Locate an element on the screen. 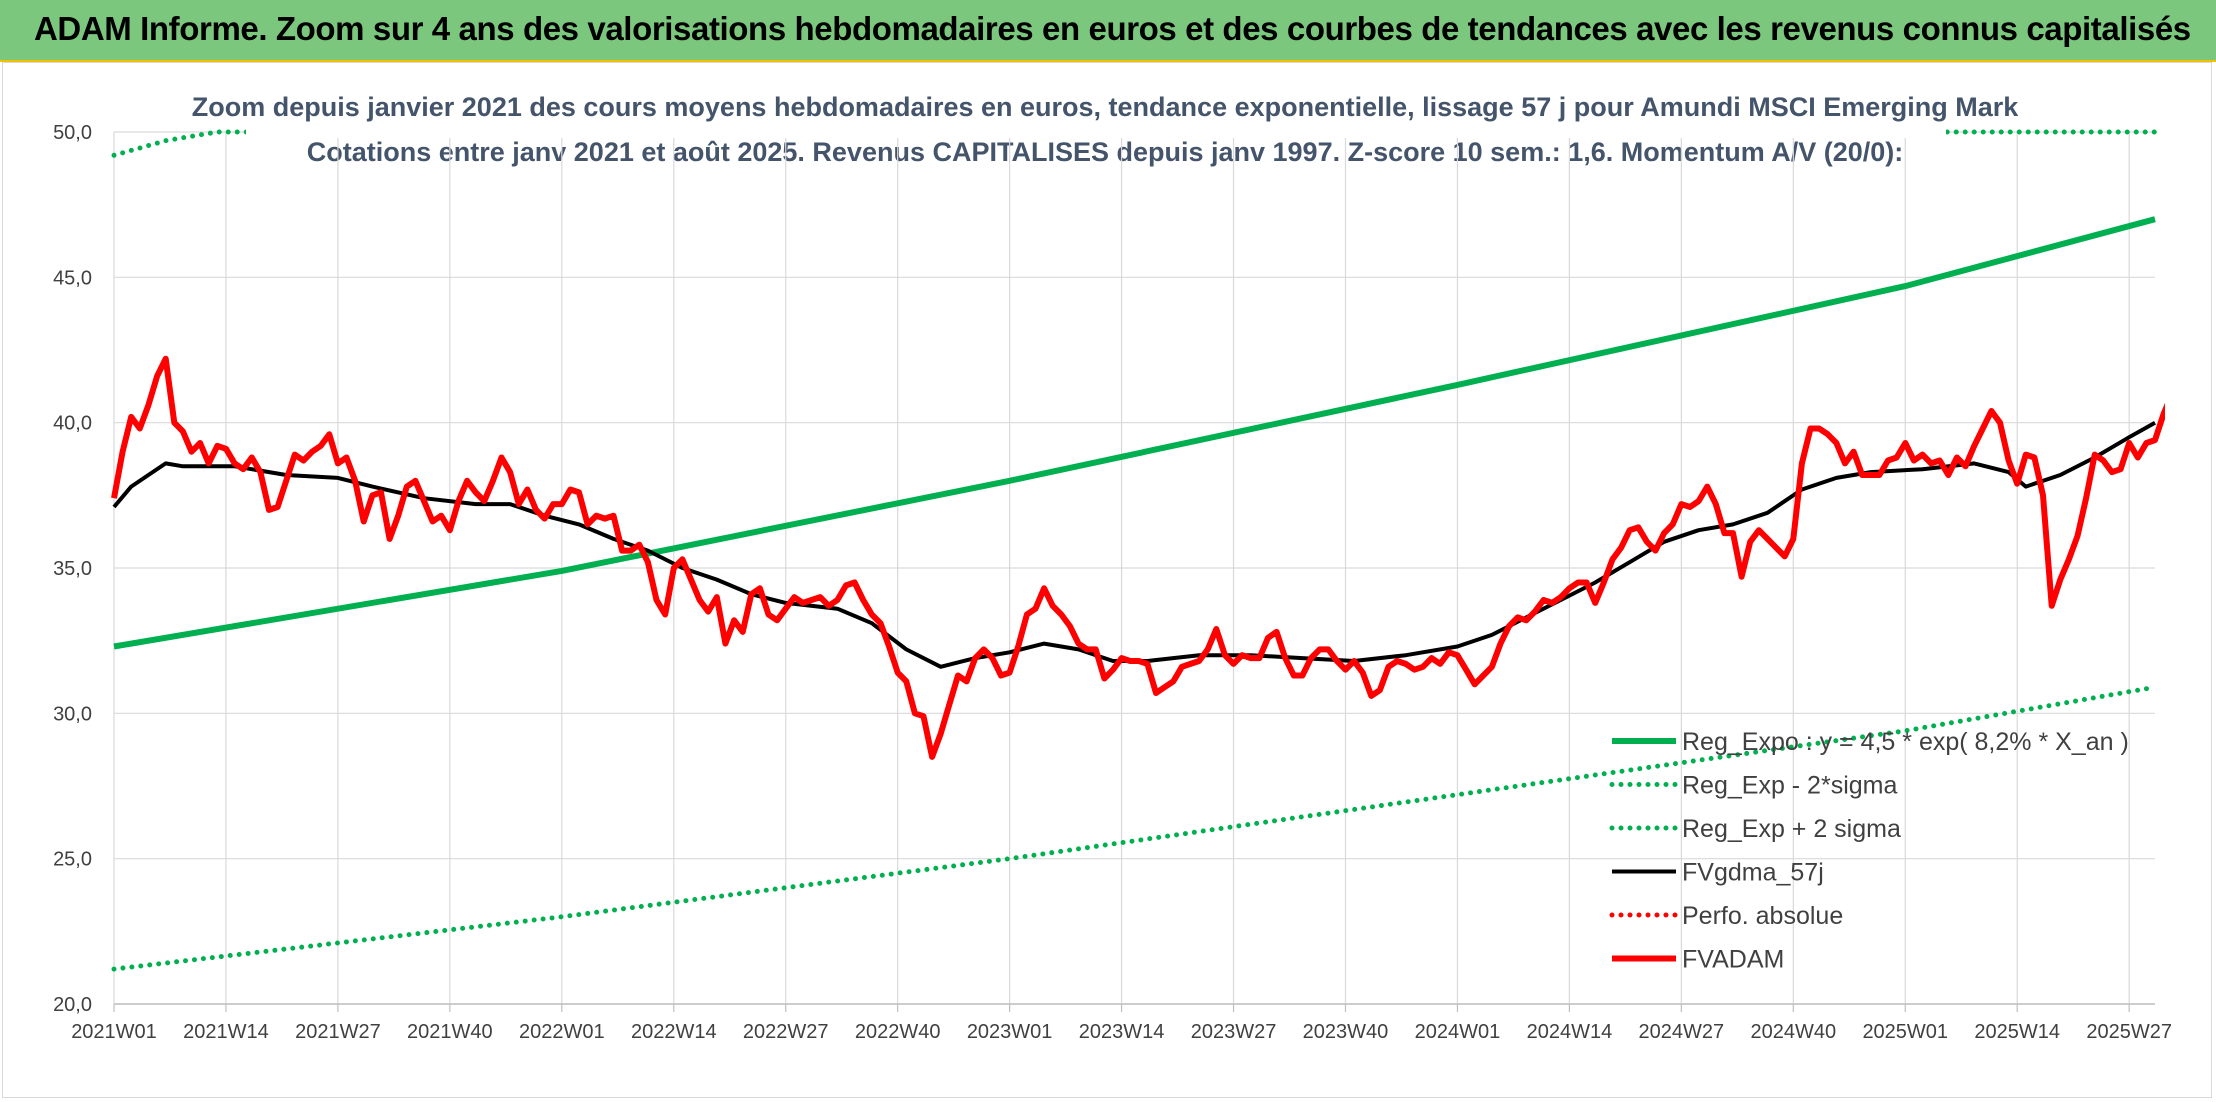 The height and width of the screenshot is (1102, 2216). y-tick-label: 45,0 is located at coordinates (72, 278).